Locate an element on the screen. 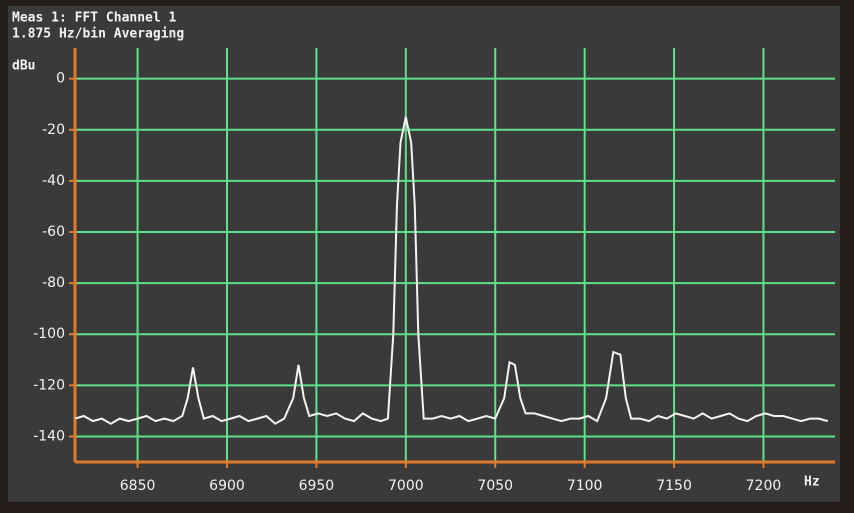  x-tick-label: 7100 is located at coordinates (585, 486).